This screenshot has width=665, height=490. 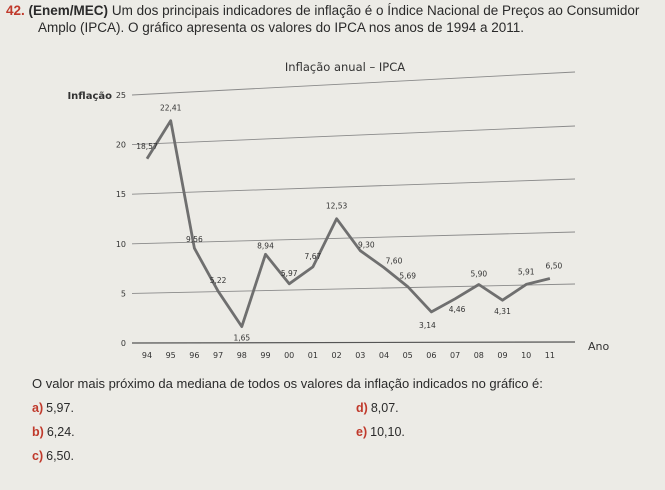 I want to click on option-d: d) 8,07., so click(x=377, y=408).